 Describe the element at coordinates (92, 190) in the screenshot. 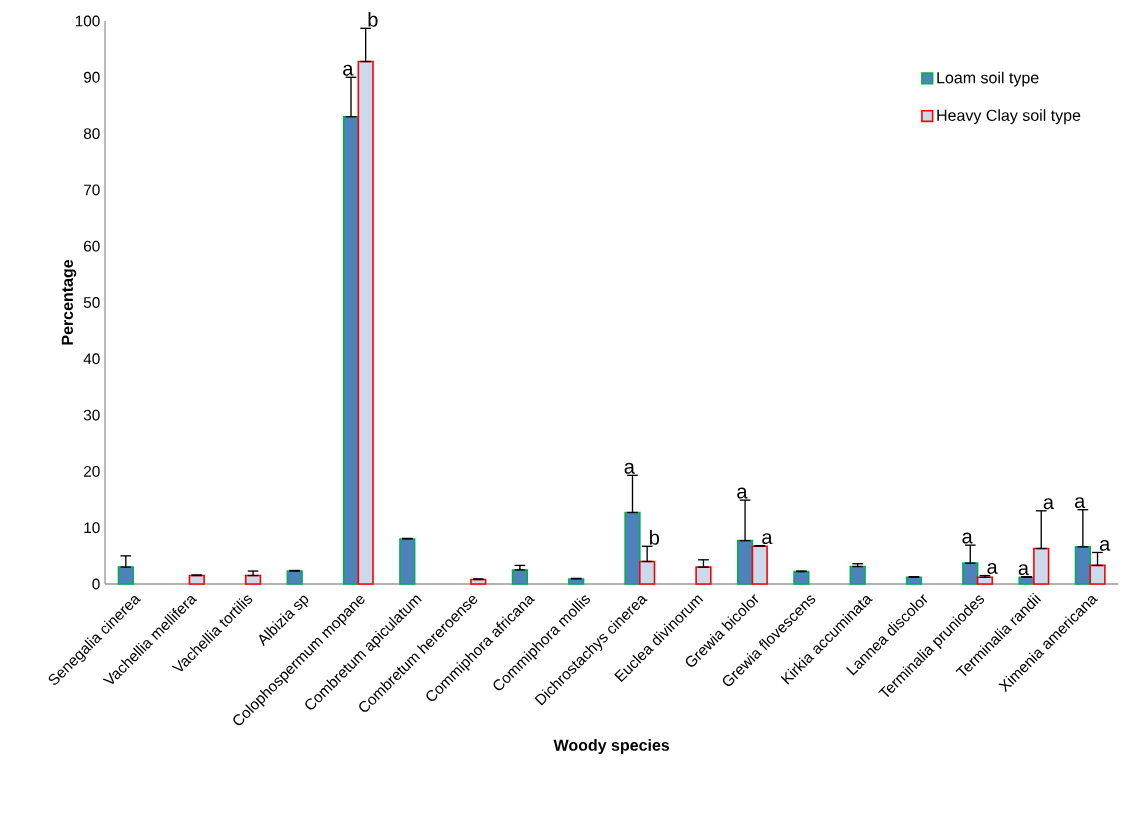

I see `y-tick-label: 70` at that location.